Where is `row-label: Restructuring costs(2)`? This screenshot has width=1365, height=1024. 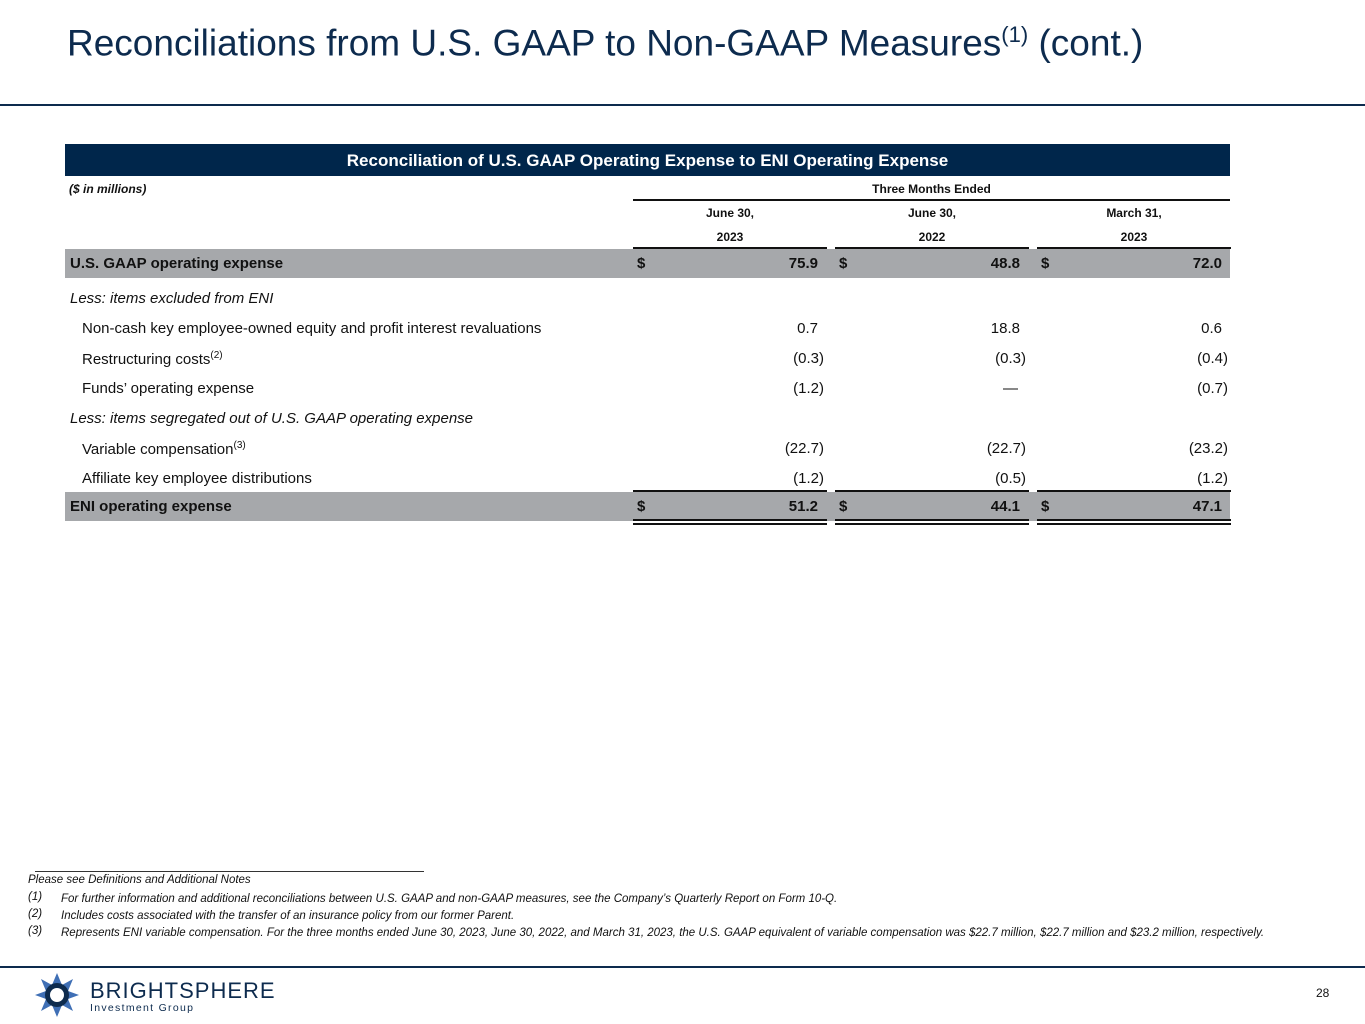
row-label: Restructuring costs(2) is located at coordinates (152, 359).